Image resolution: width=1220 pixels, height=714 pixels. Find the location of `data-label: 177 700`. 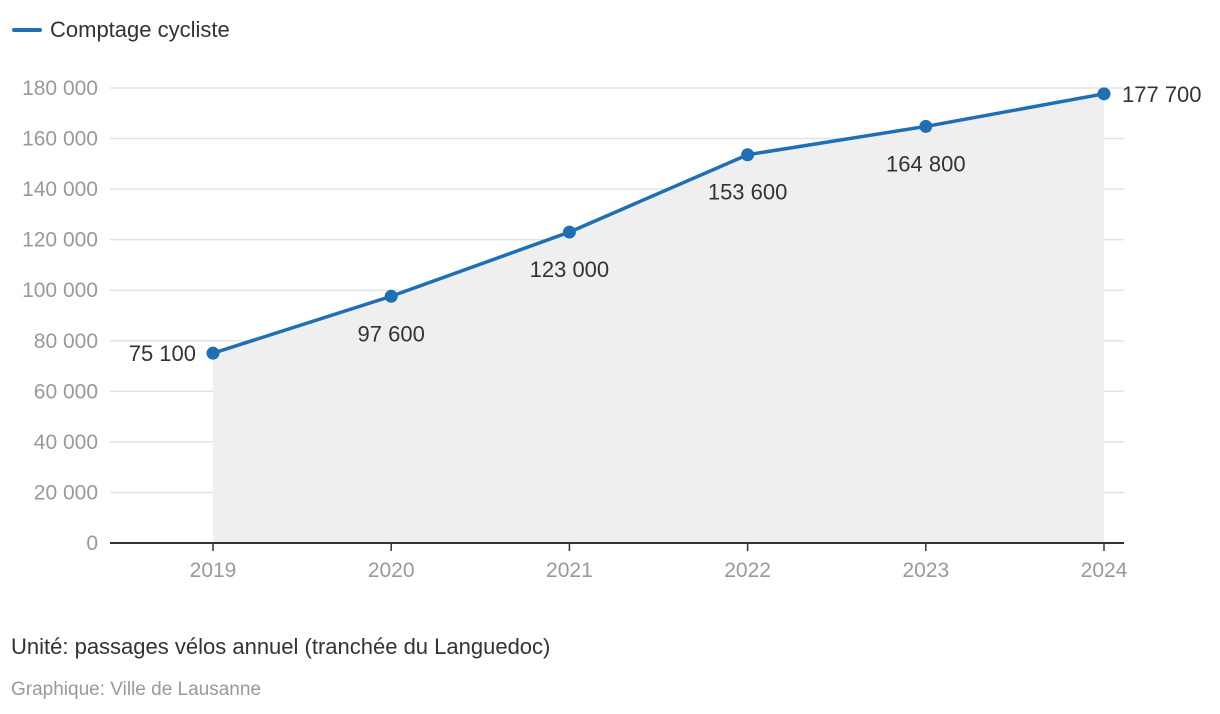

data-label: 177 700 is located at coordinates (1162, 94).